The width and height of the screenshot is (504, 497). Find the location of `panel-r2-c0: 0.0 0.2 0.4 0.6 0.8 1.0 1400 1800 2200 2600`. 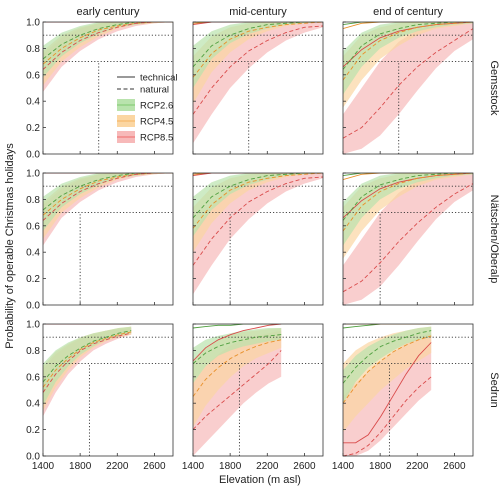

panel-r2-c0: 0.0 0.2 0.4 0.6 0.8 1.0 1400 1800 2200 2600 is located at coordinates (100, 396).